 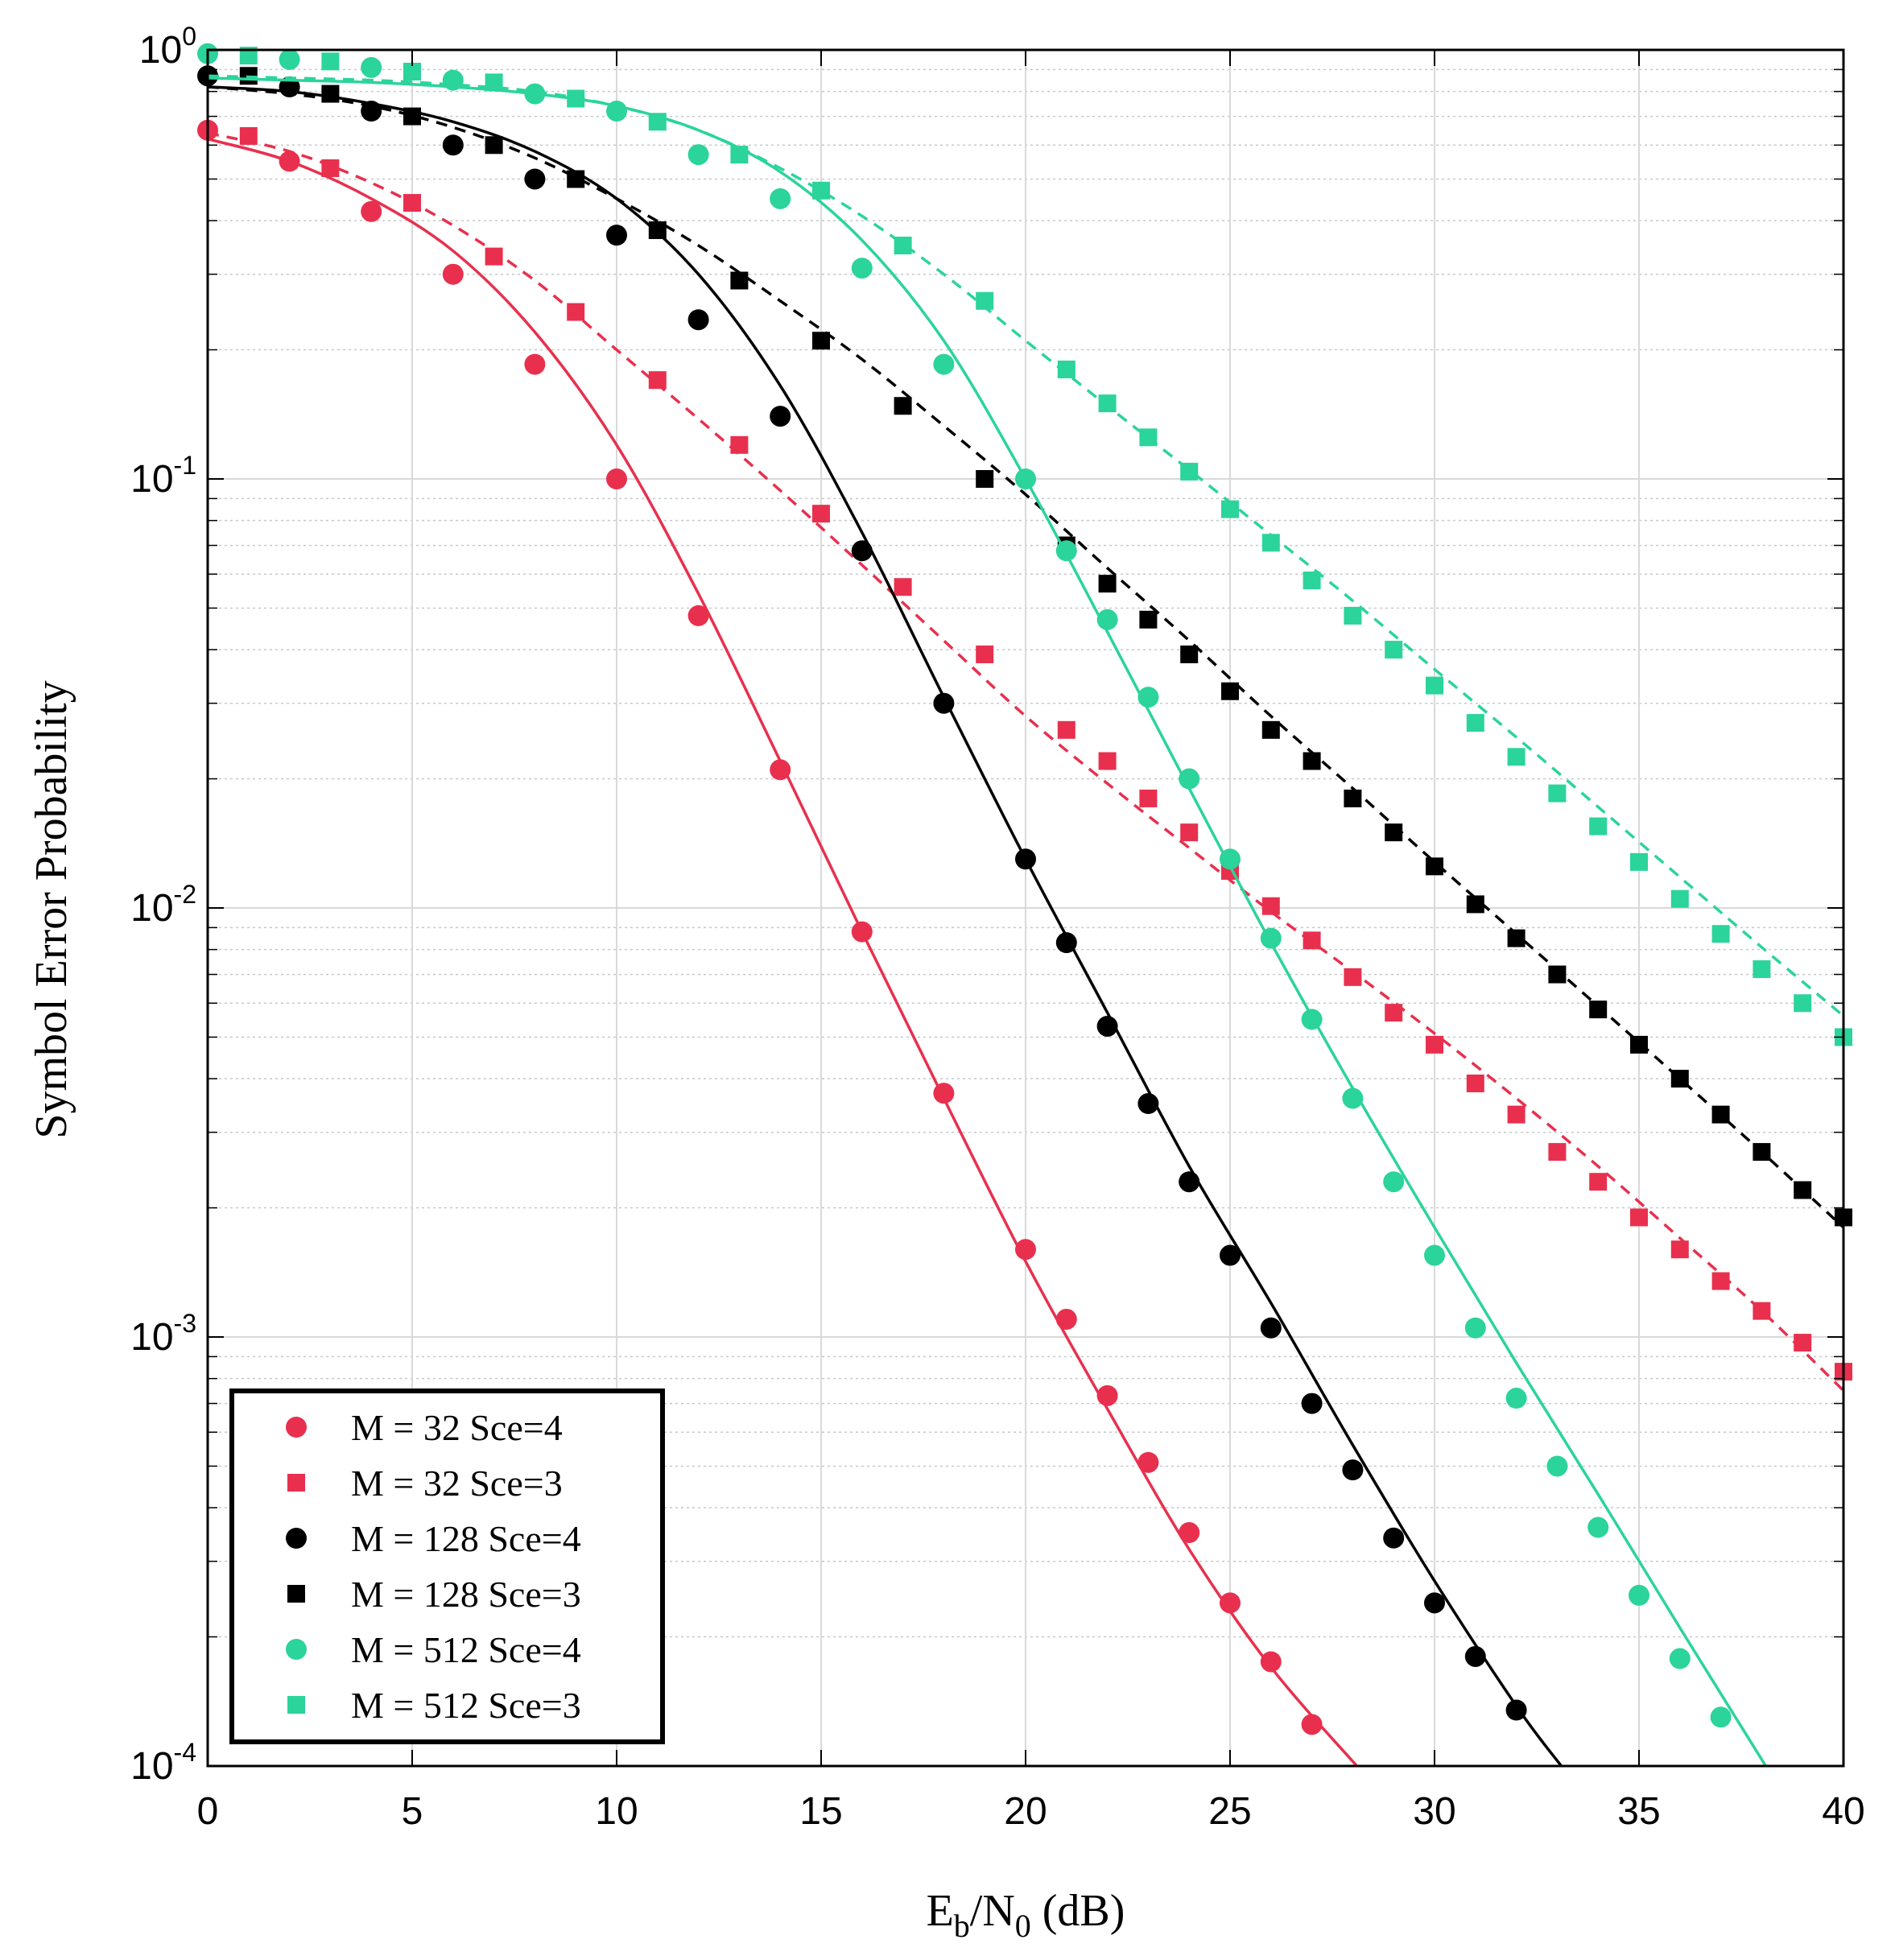 What do you see at coordinates (820, 1811) in the screenshot?
I see `x-tick-label-15: 15` at bounding box center [820, 1811].